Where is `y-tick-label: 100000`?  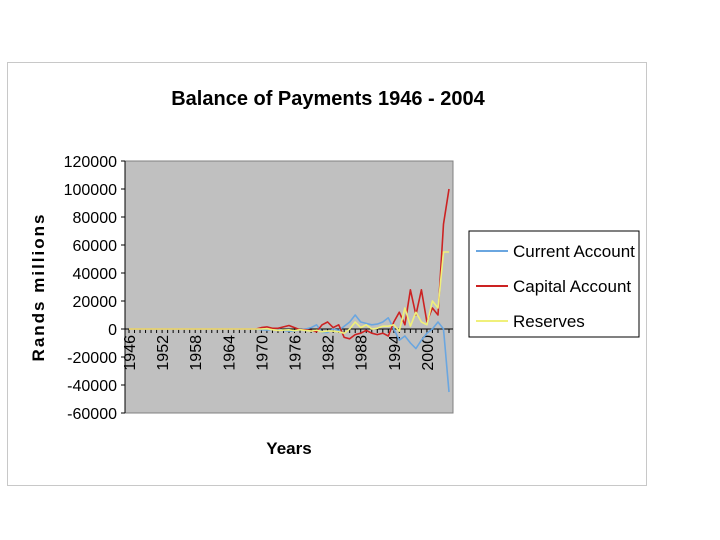
y-tick-label: 100000 is located at coordinates (90, 190).